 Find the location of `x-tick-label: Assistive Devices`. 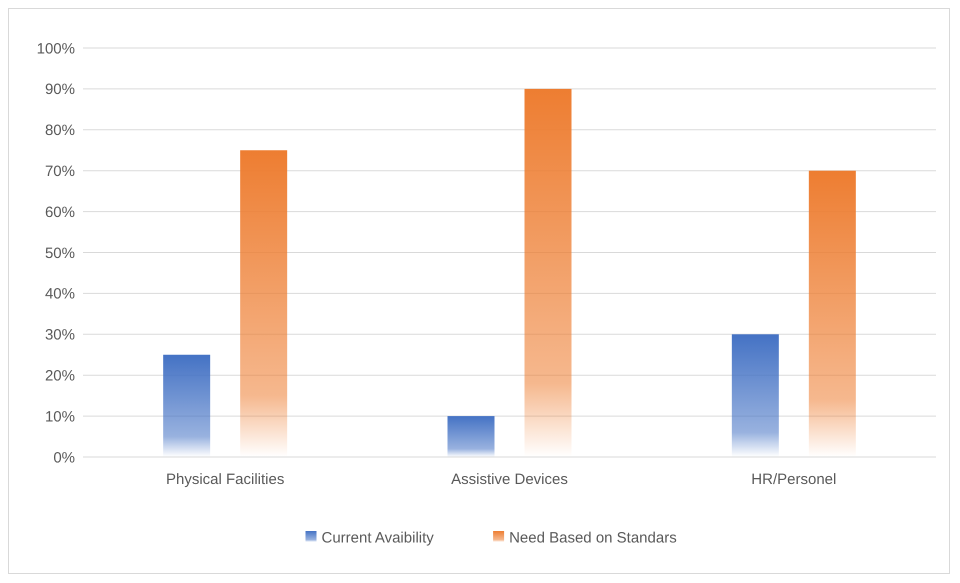

x-tick-label: Assistive Devices is located at coordinates (509, 479).